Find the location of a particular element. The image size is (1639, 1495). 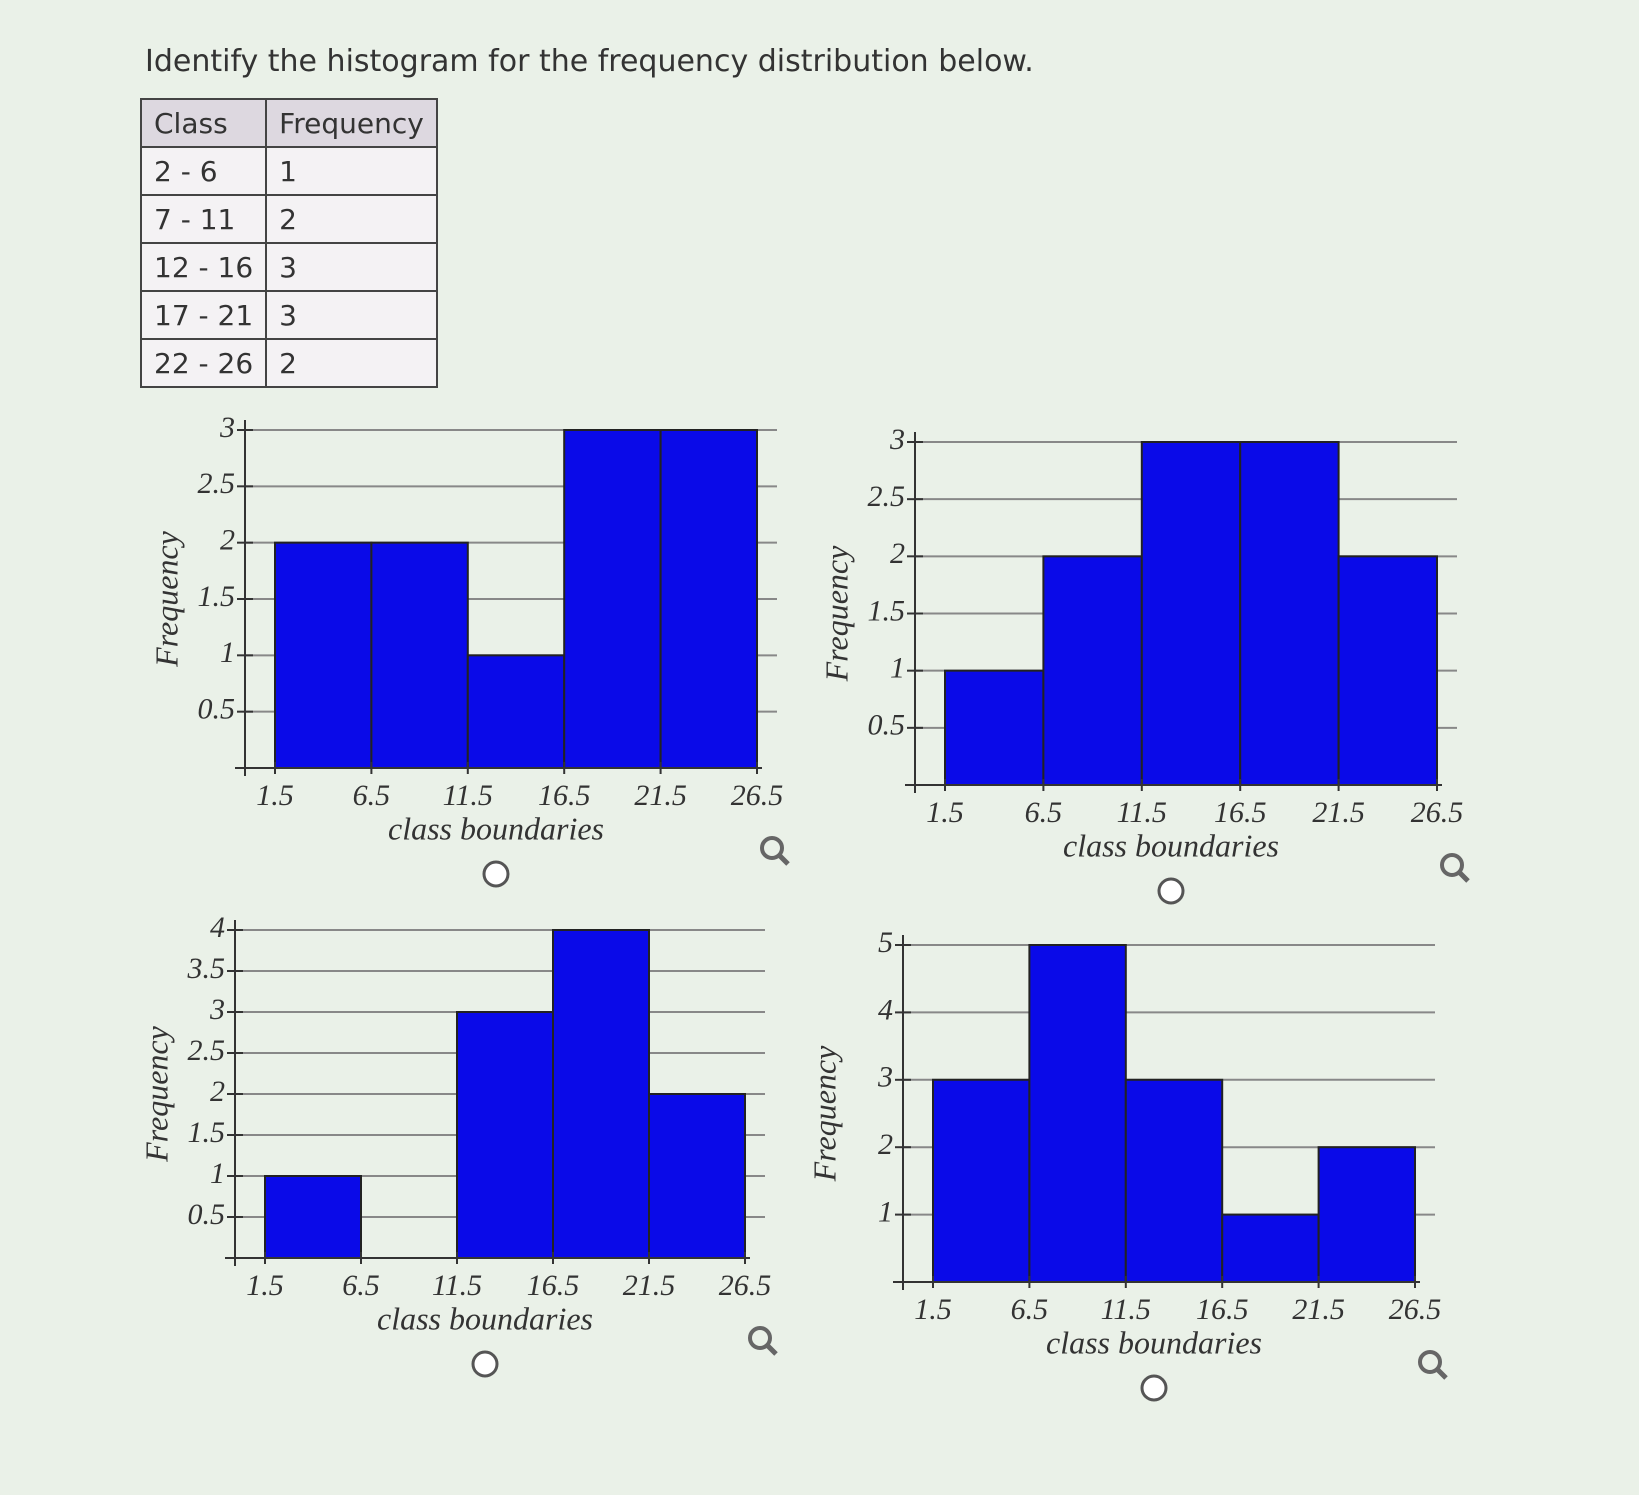

table-row: 7 - 11 2 is located at coordinates (288, 219).